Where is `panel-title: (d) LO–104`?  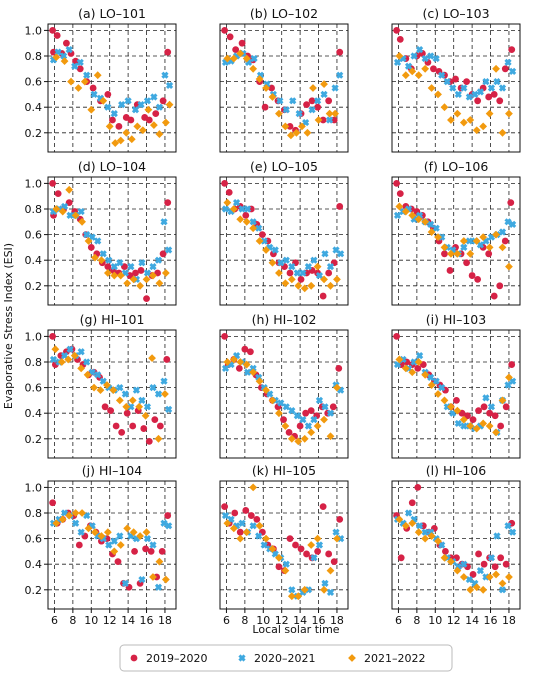
panel-title: (d) LO–104 is located at coordinates (112, 166).